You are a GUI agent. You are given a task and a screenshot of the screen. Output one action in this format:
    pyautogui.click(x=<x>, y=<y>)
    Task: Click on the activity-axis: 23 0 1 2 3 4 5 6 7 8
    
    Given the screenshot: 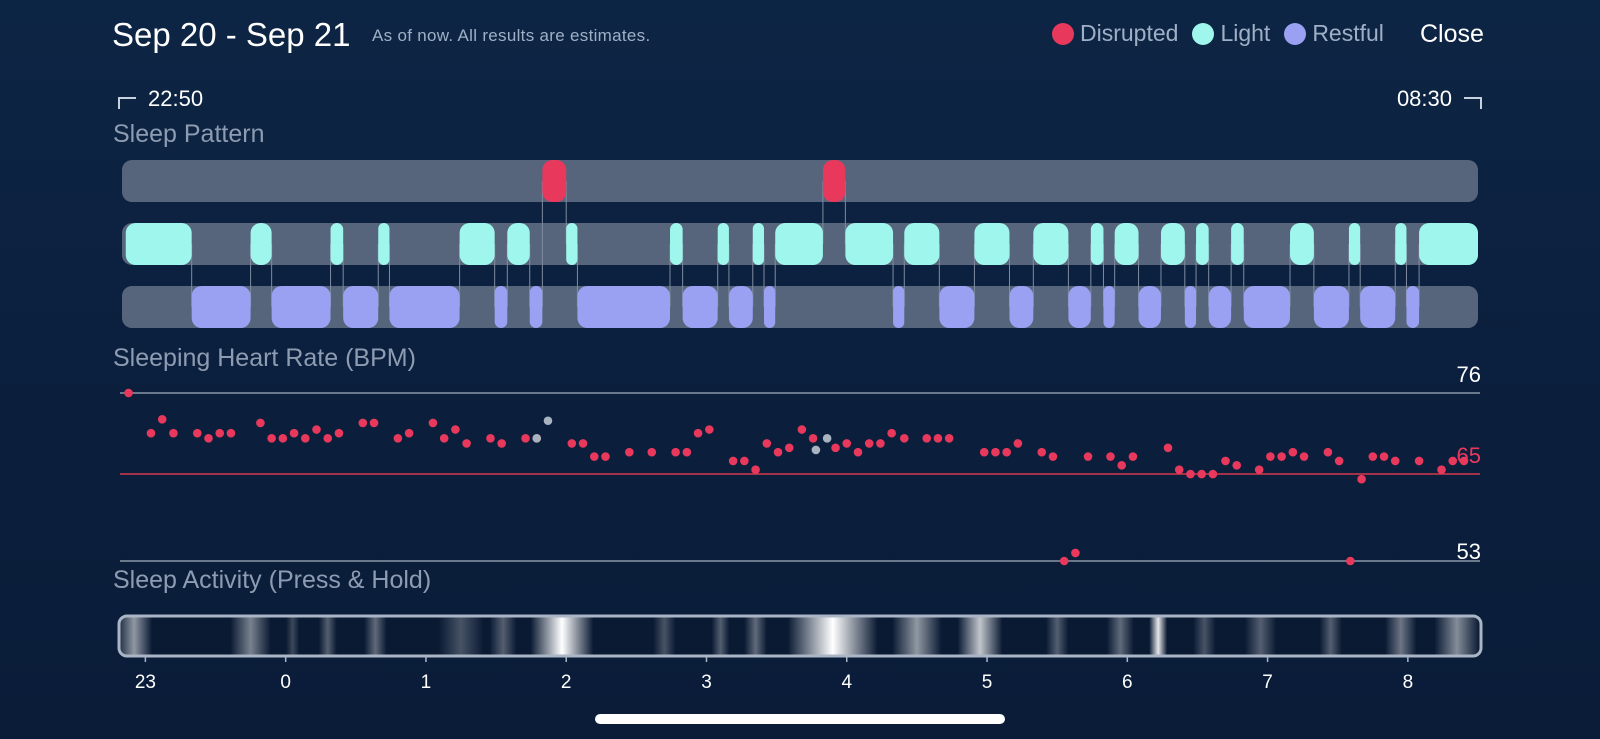 What is the action you would take?
    pyautogui.click(x=774, y=674)
    